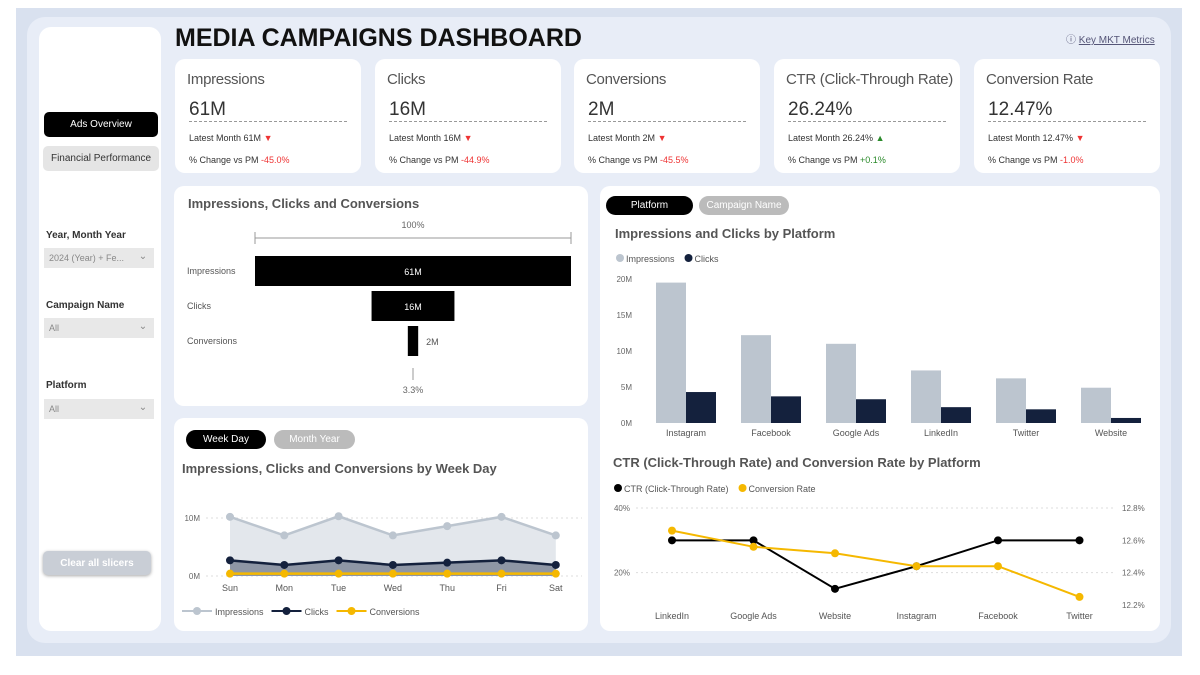 This screenshot has width=1200, height=675. Describe the element at coordinates (831, 138) in the screenshot. I see `kpi-latest: Latest Month 26.24%` at that location.